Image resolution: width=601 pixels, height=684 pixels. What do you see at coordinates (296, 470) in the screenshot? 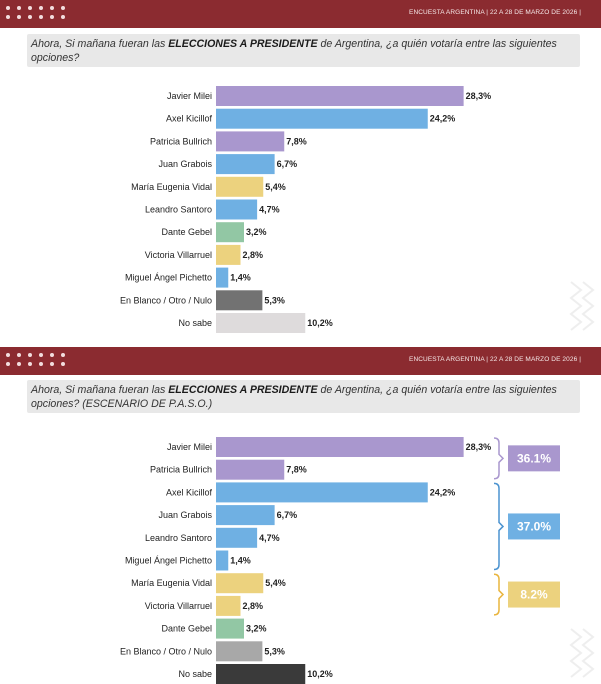
I see `value-label: 7,8%` at bounding box center [296, 470].